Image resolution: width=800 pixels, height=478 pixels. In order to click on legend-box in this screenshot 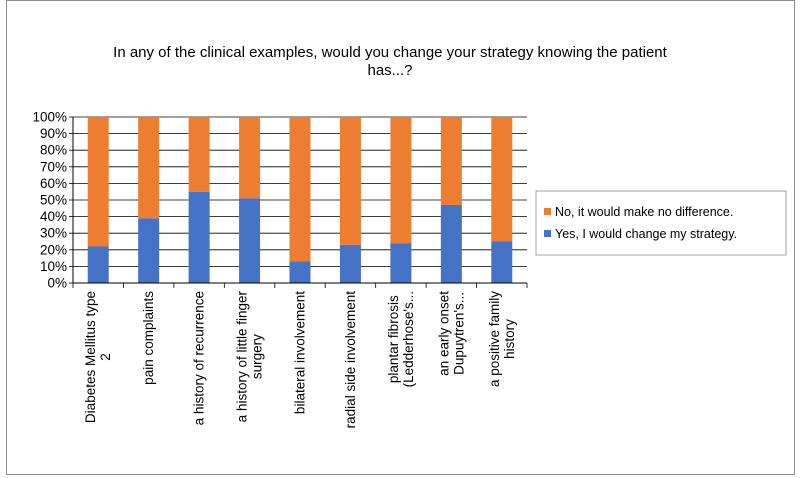, I will do `click(661, 223)`.